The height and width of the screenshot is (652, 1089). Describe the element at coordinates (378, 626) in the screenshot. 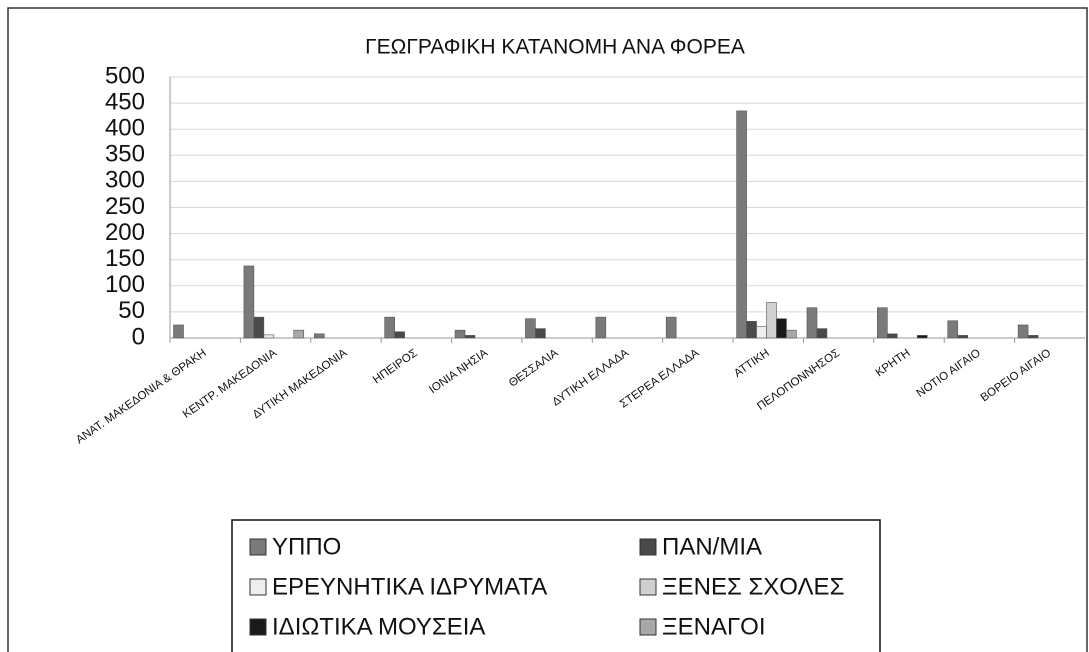

I see `legend-label: ΙΔΙΩΤΙΚΑ ΜΟΥΣΕΙΑ` at that location.